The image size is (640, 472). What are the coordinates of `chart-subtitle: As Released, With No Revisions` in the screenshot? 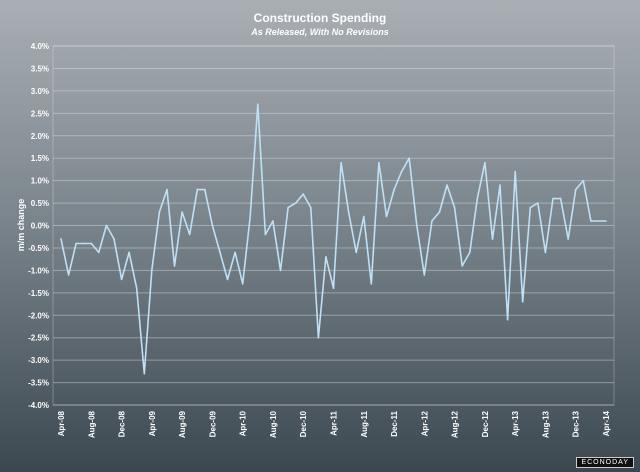 It's located at (320, 32).